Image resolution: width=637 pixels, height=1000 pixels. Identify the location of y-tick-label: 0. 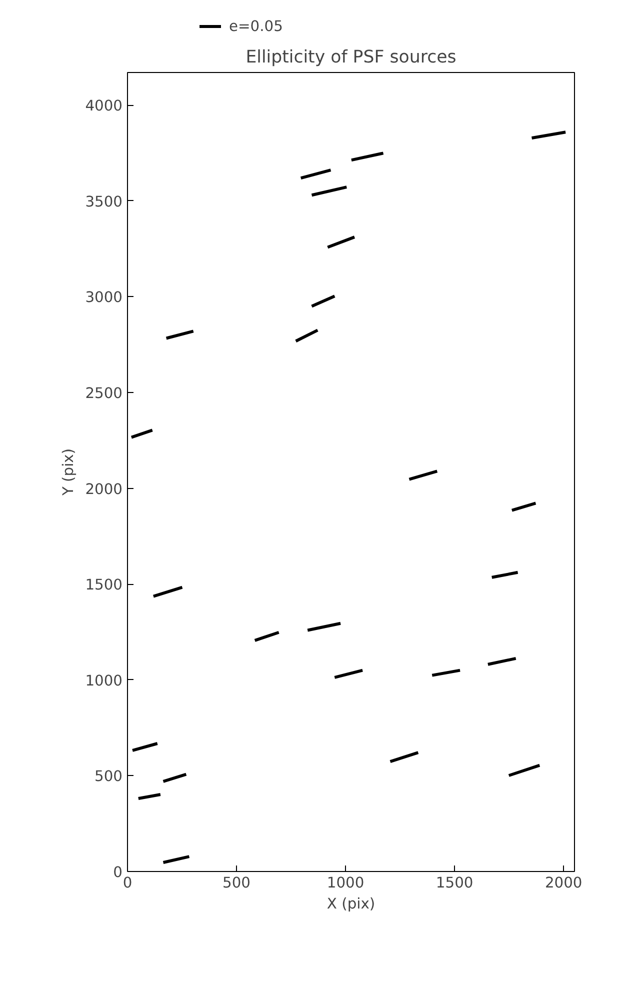
(118, 872).